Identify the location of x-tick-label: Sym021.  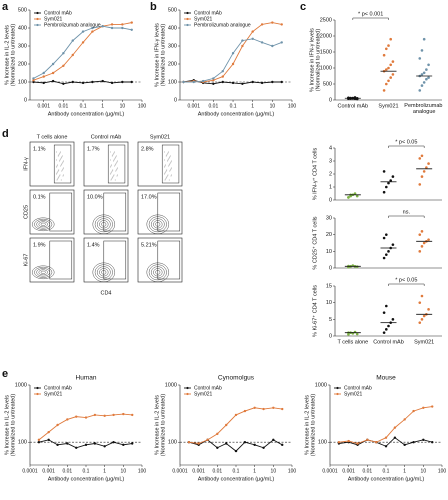
(388, 106).